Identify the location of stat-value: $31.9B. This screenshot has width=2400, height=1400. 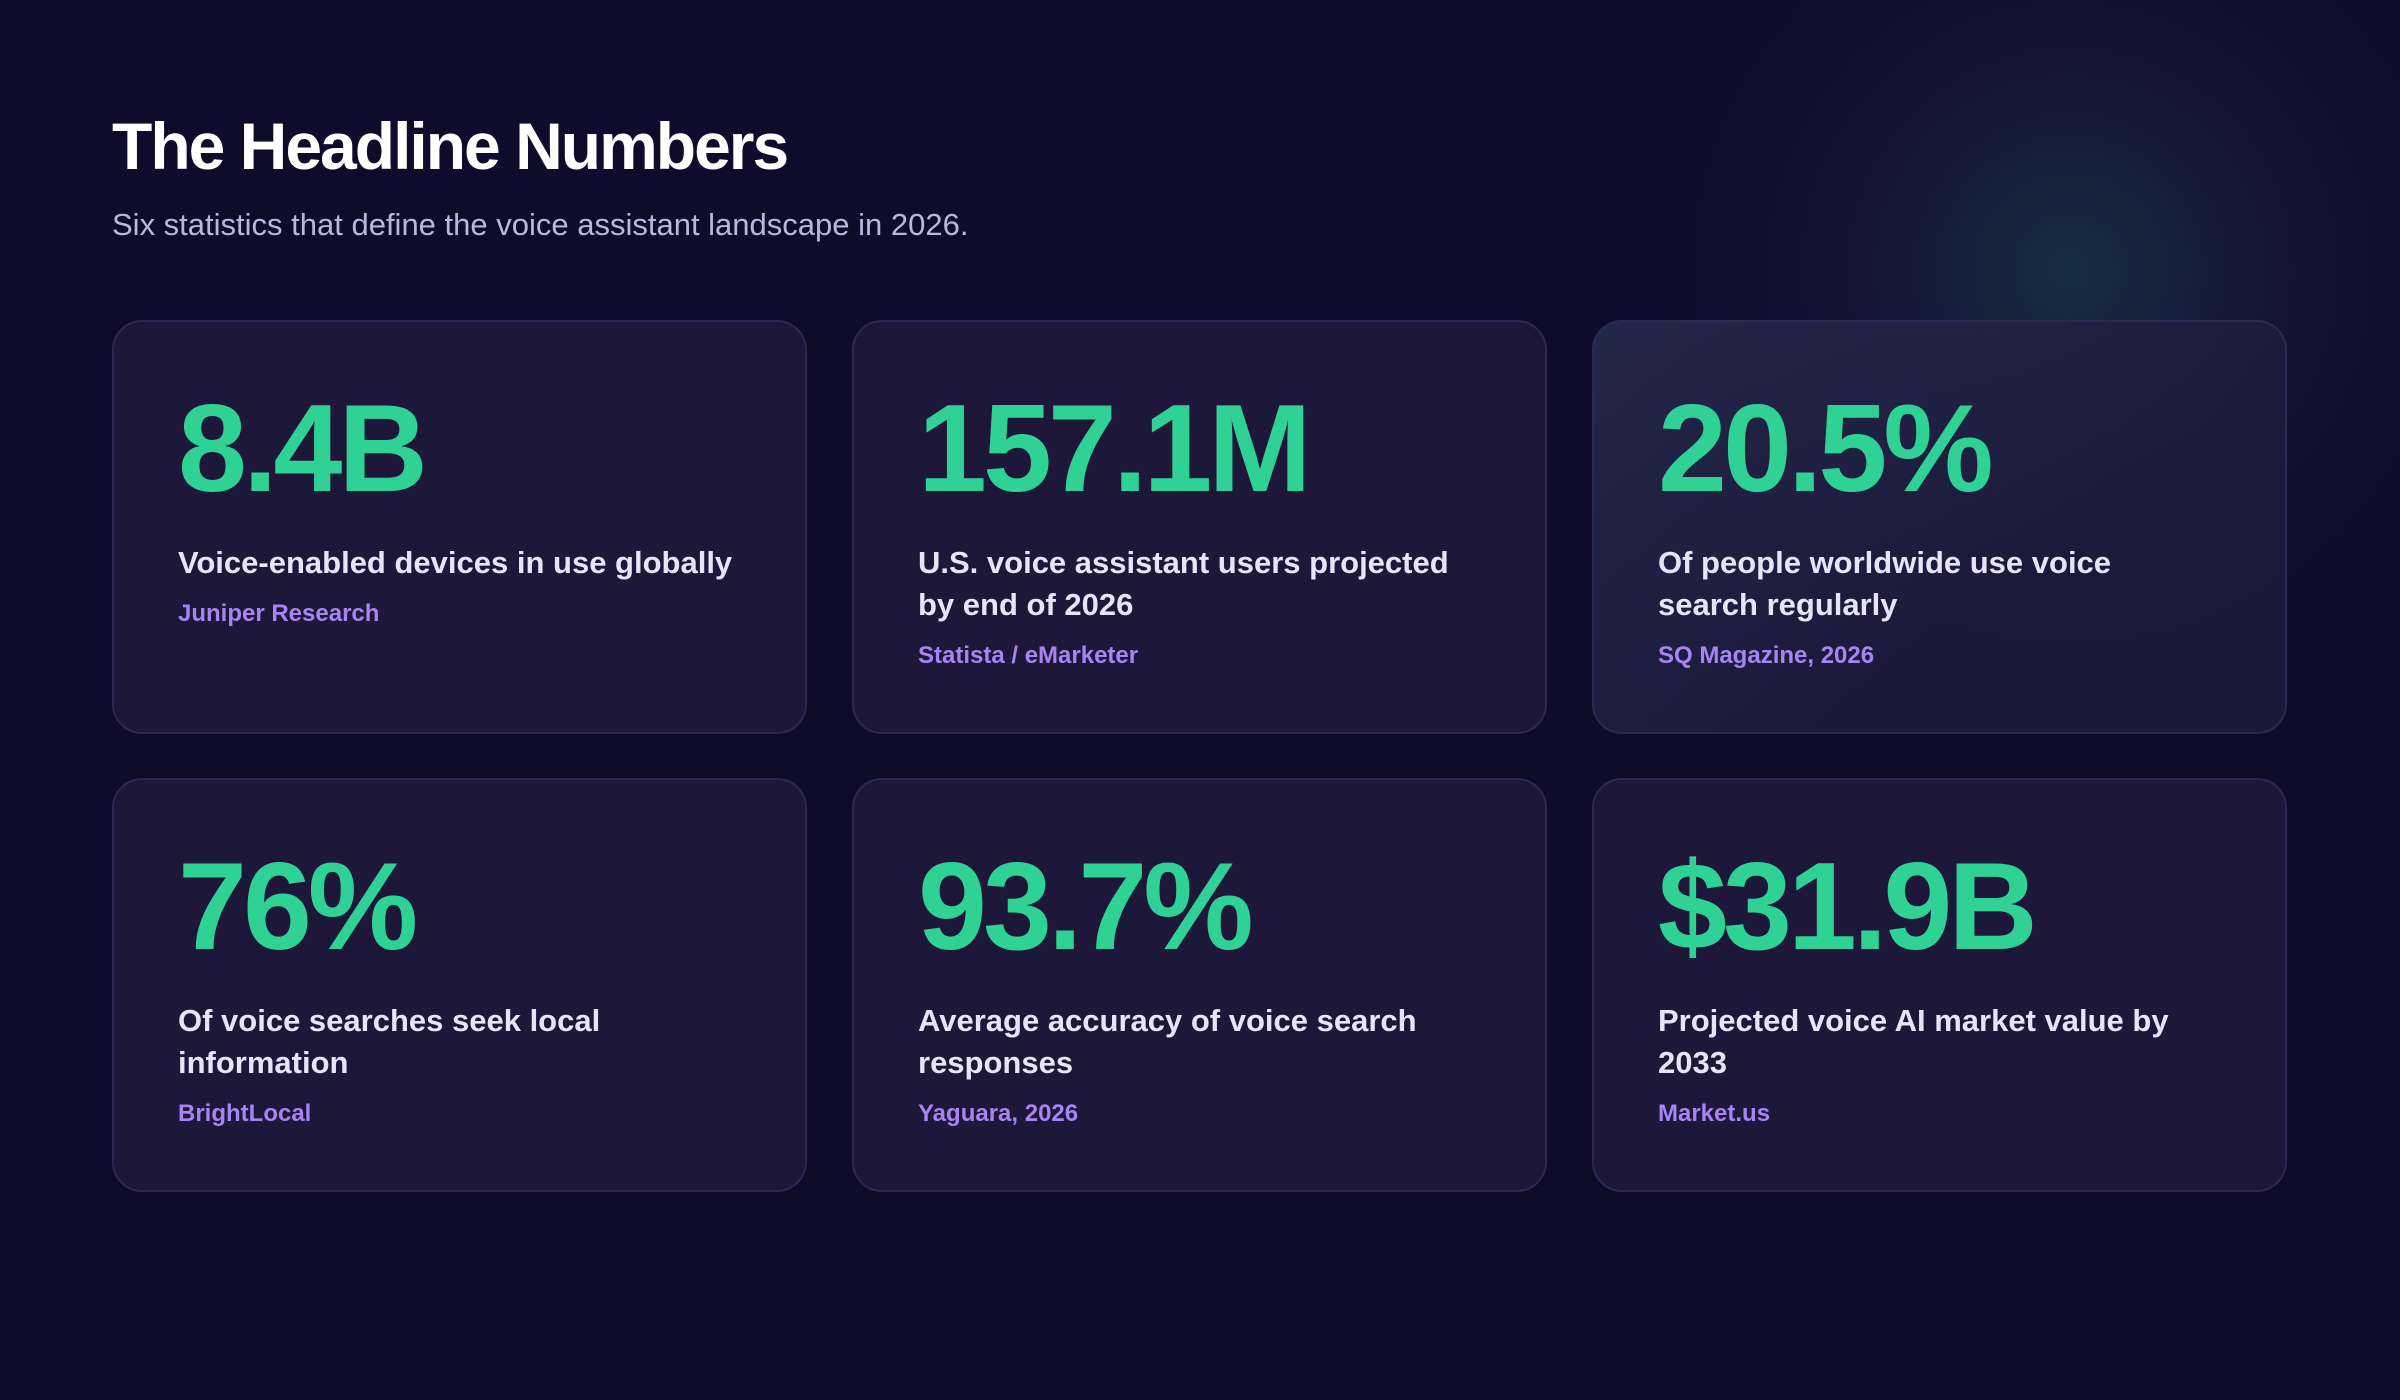
(1848, 907).